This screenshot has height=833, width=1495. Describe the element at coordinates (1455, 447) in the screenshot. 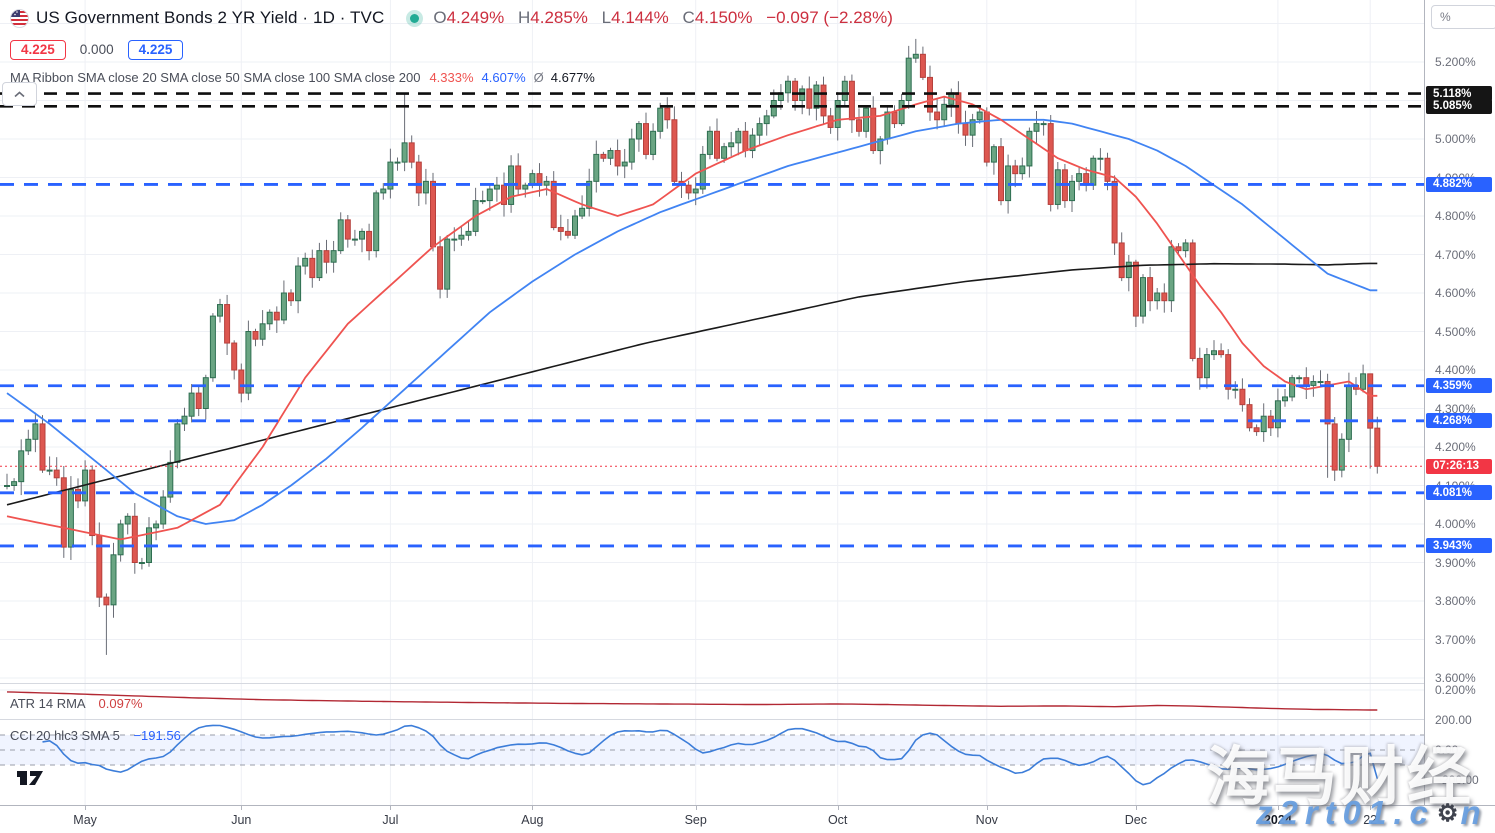

I see `price-tick-label: 4.200%` at that location.